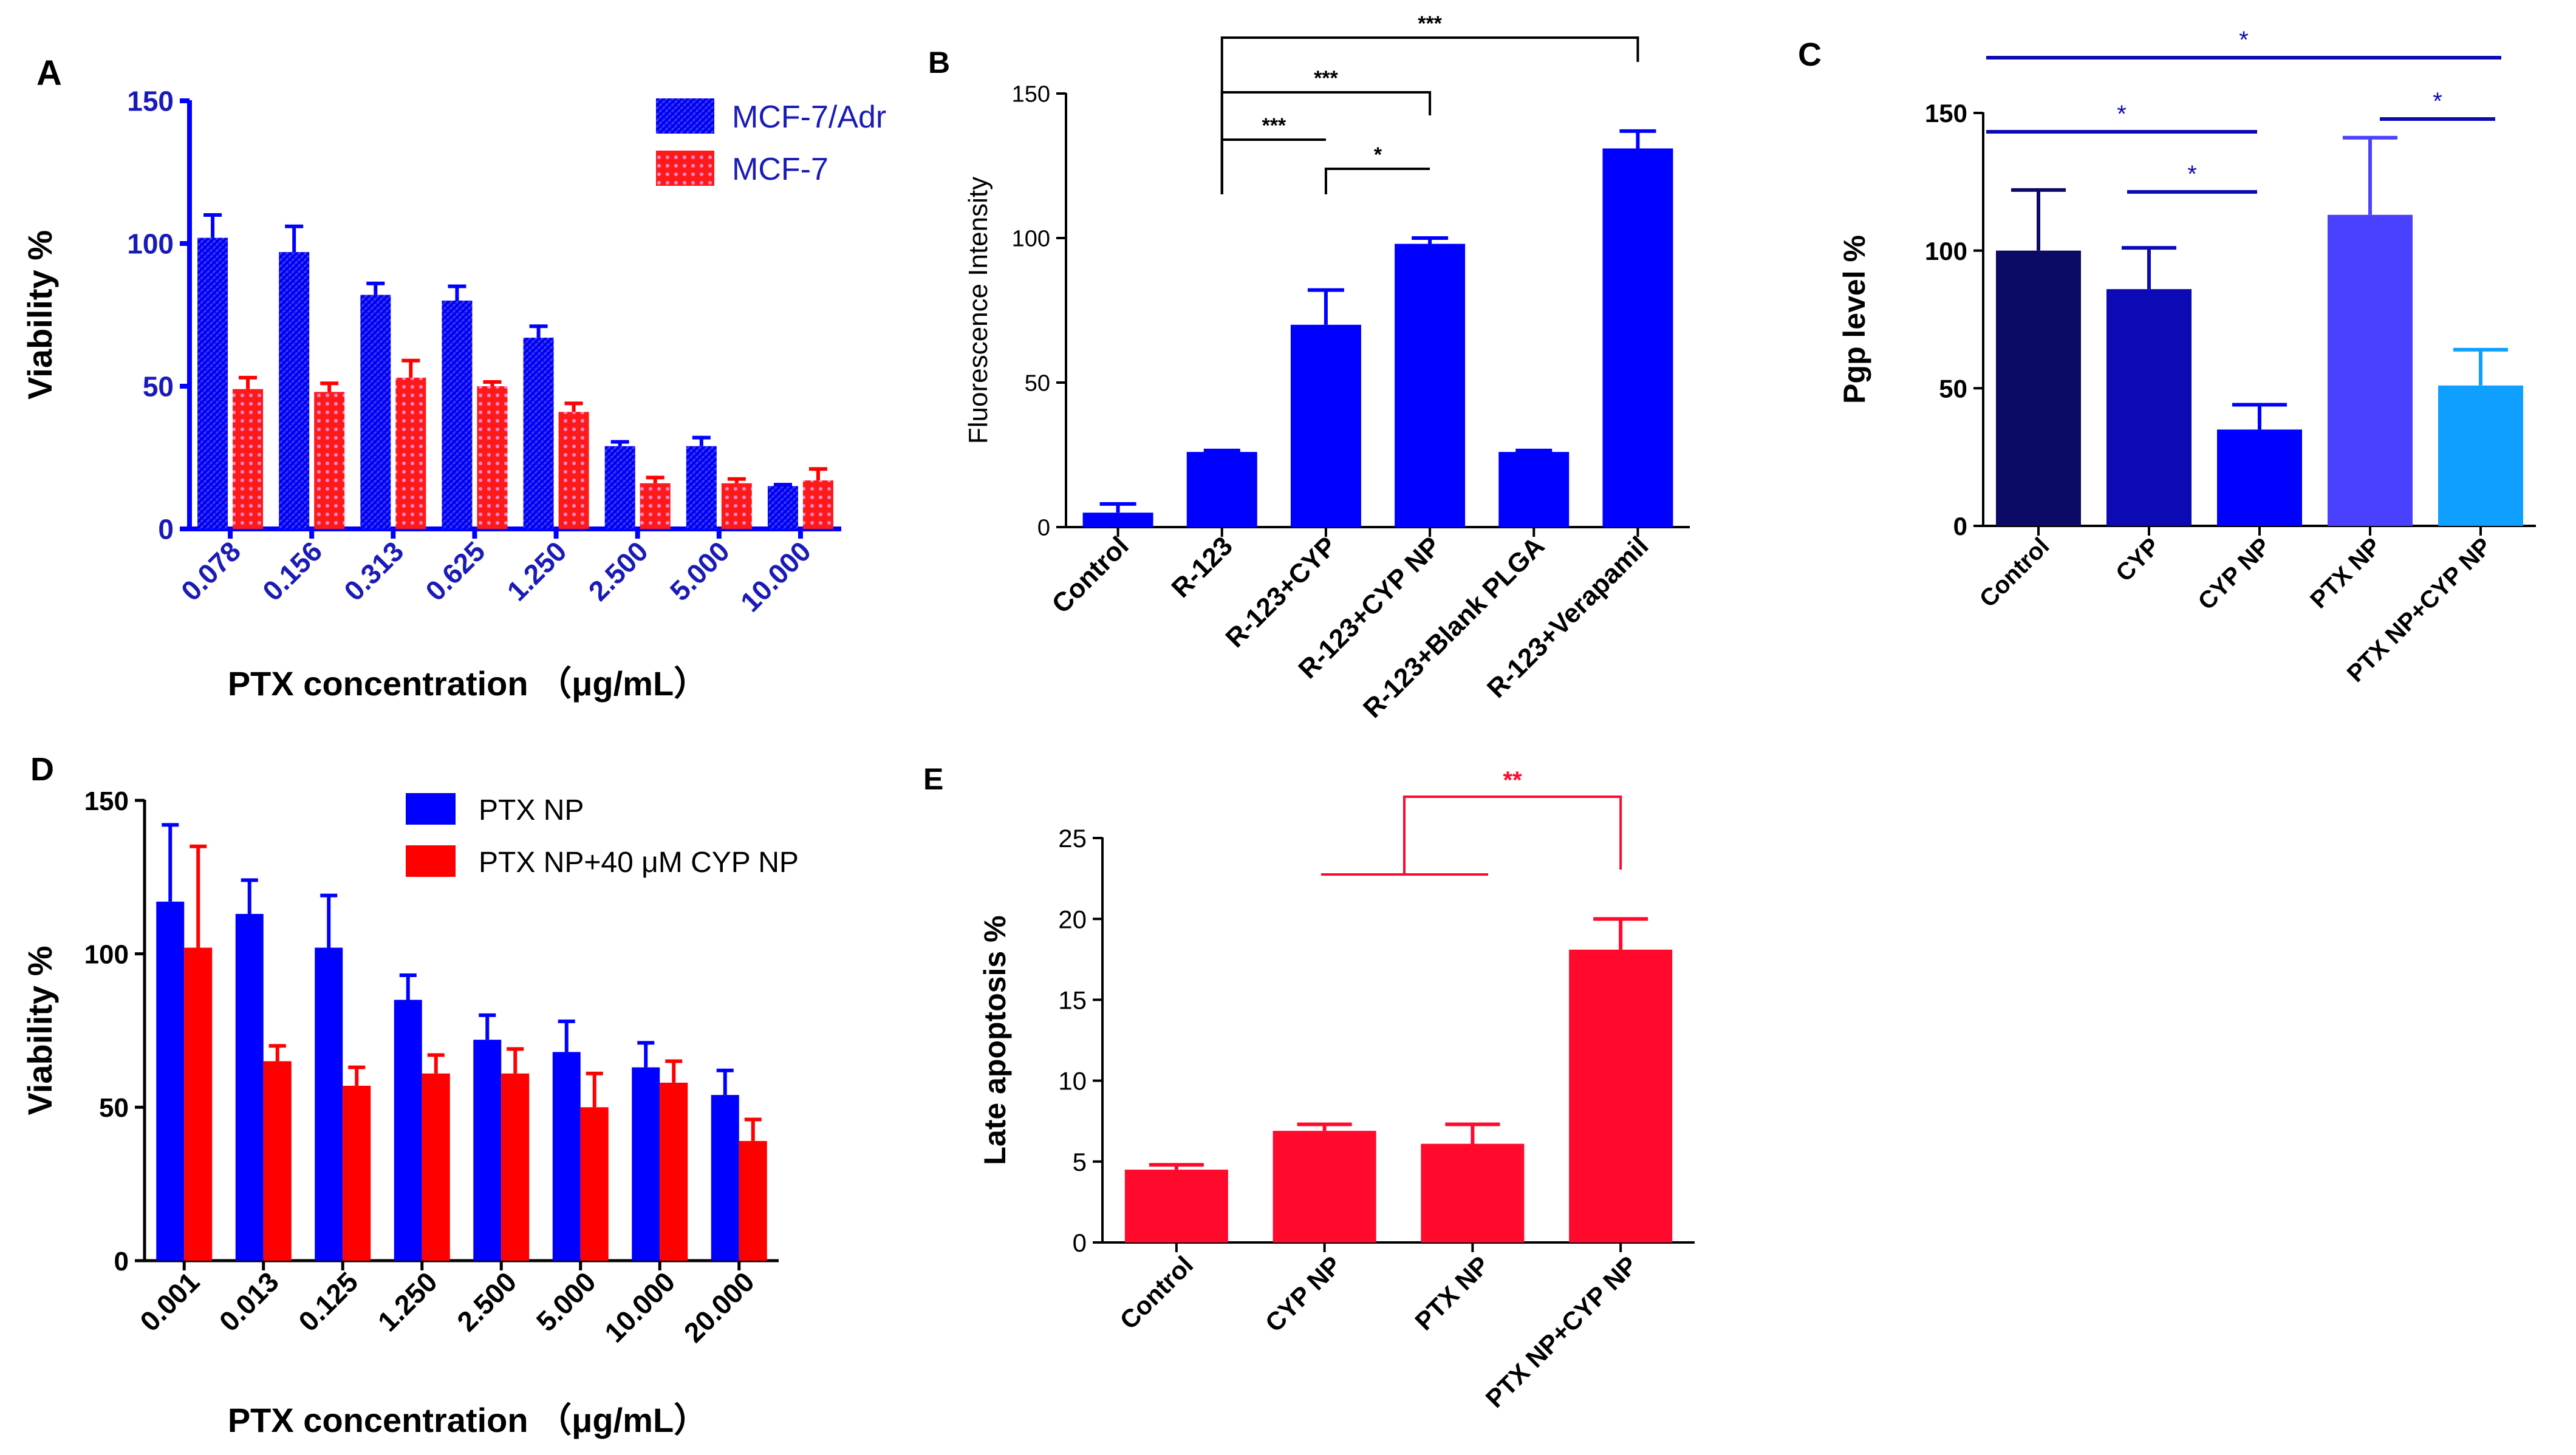  What do you see at coordinates (1810, 54) in the screenshot?
I see `panel-c-letter: C` at bounding box center [1810, 54].